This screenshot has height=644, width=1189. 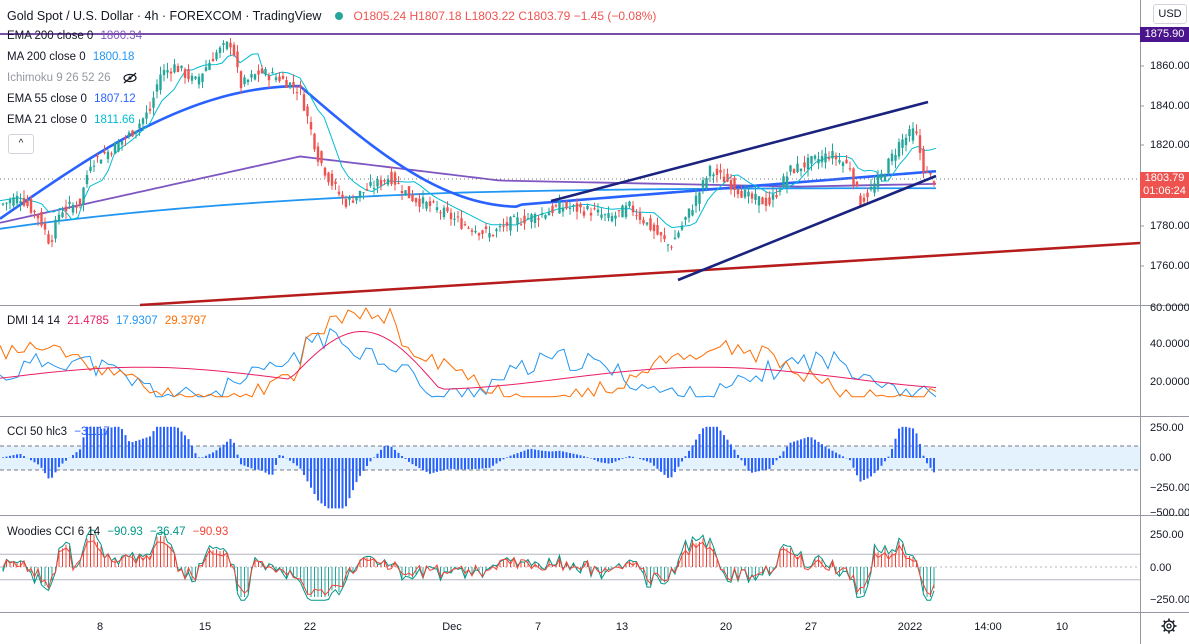 I want to click on legend-ichimoku: Ichimoku 9 26 52 26, so click(x=72, y=78).